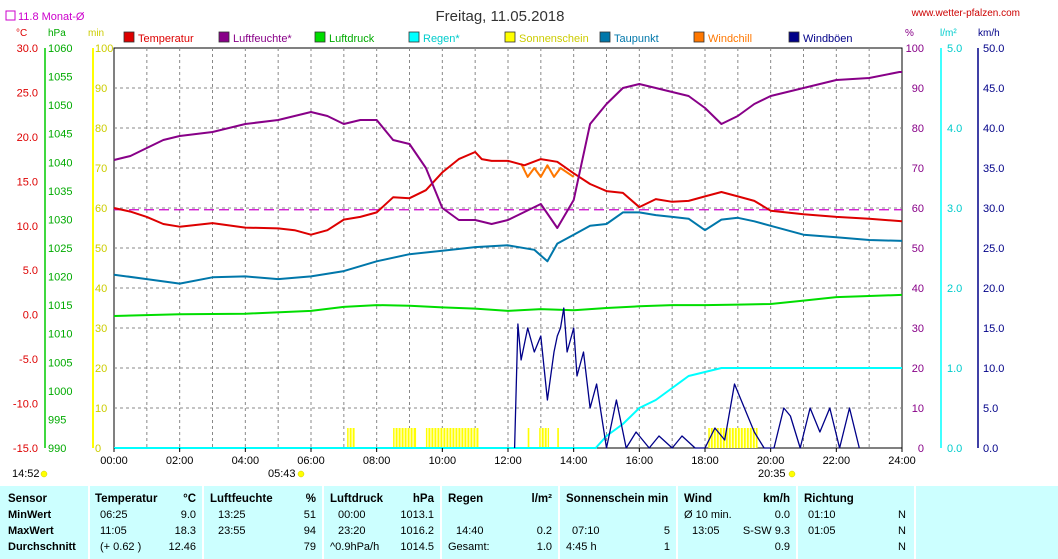 Image resolution: width=1058 pixels, height=559 pixels. What do you see at coordinates (60, 249) in the screenshot?
I see `pressure-tick-label: 1025` at bounding box center [60, 249].